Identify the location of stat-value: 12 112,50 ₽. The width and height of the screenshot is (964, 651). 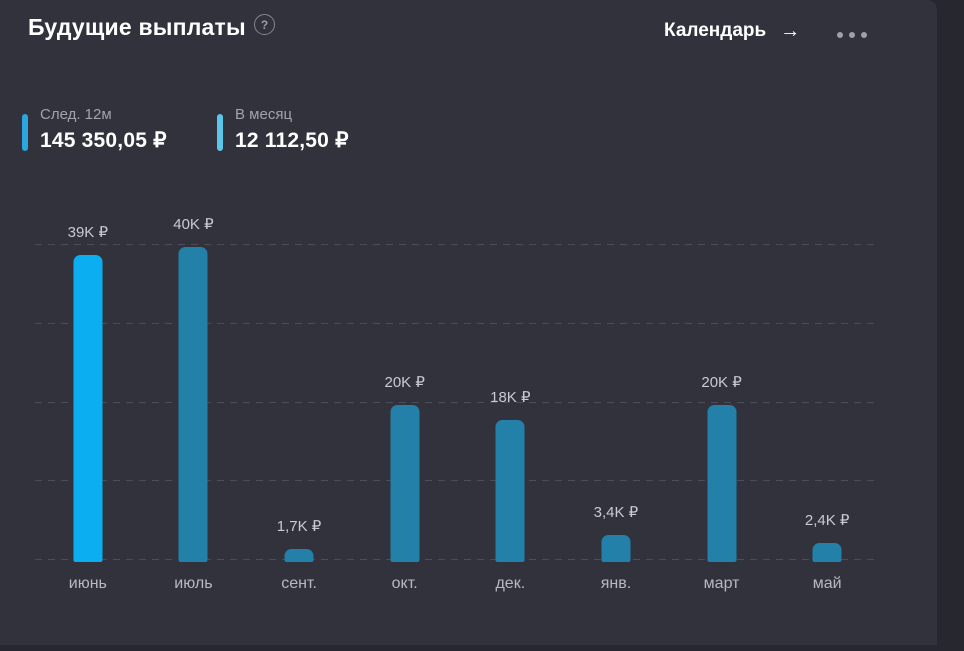
(292, 140).